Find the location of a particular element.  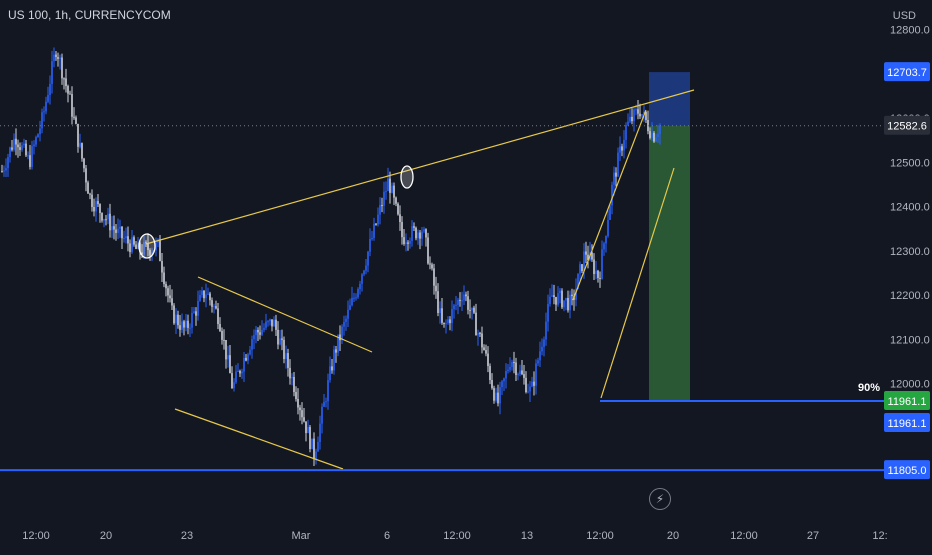

wedge-lower-line is located at coordinates (637, 283).